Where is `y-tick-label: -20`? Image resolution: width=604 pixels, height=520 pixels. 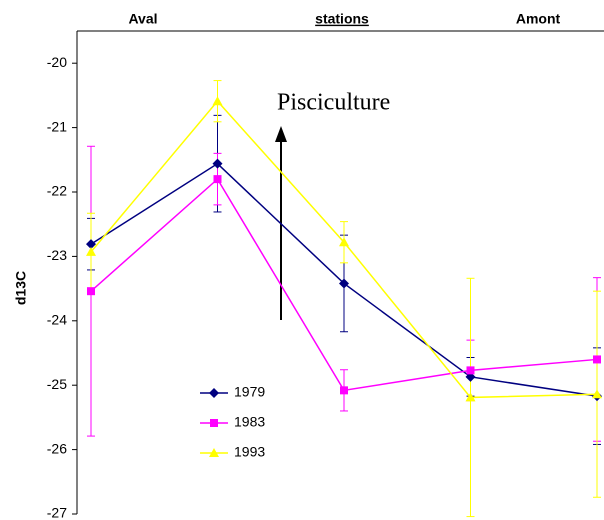
y-tick-label: -20 is located at coordinates (57, 62).